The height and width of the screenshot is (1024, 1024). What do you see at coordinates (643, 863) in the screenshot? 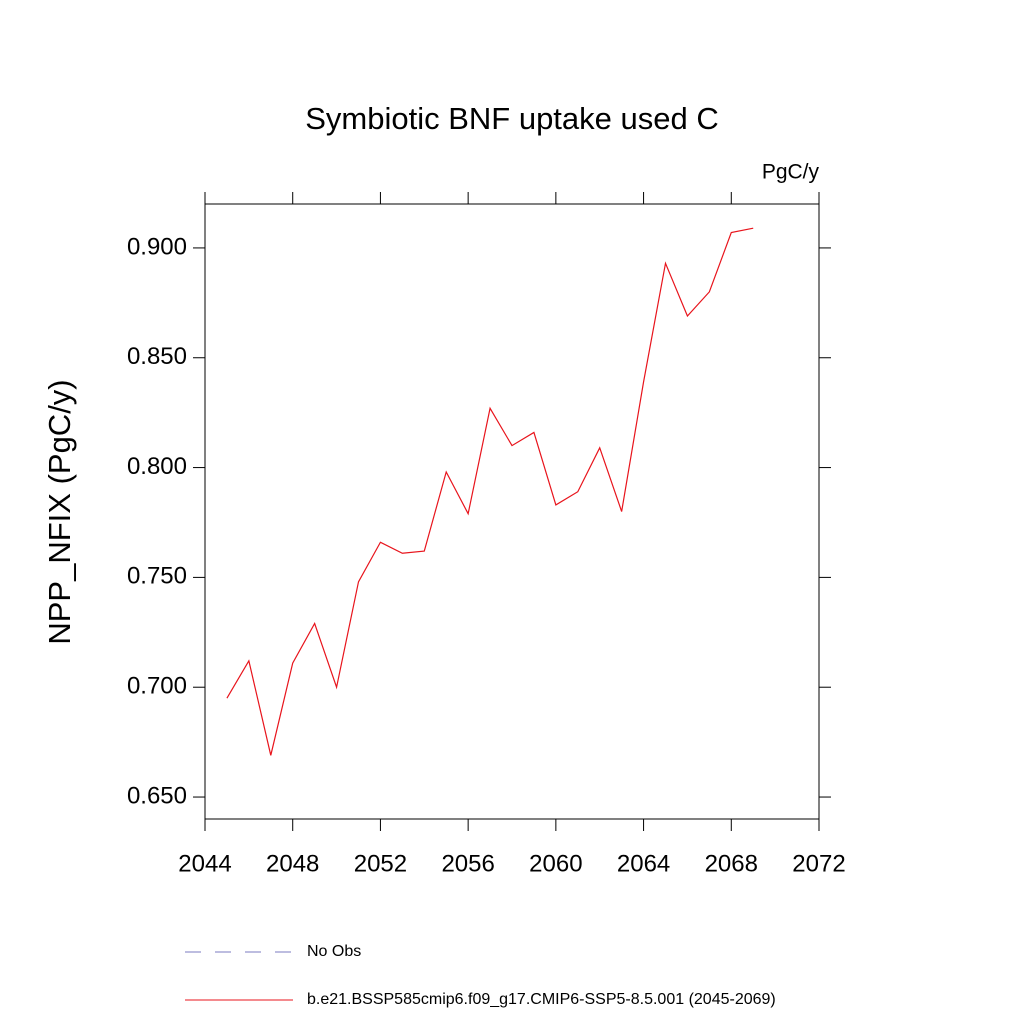
I see `x-tick-label: 2064` at bounding box center [643, 863].